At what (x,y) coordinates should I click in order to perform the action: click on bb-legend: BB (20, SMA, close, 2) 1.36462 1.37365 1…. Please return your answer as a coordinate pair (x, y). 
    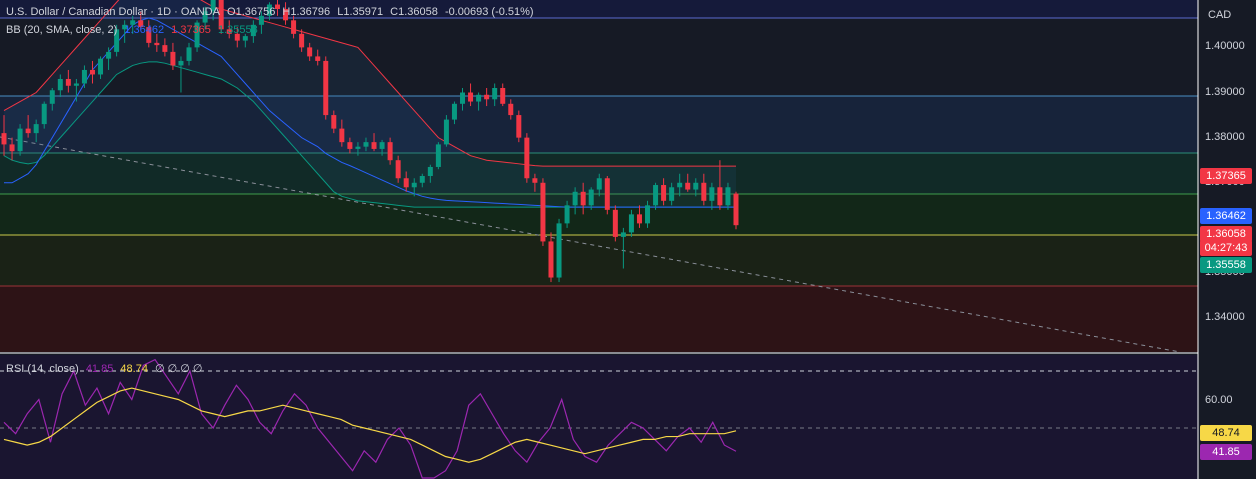
    Looking at the image, I should click on (134, 30).